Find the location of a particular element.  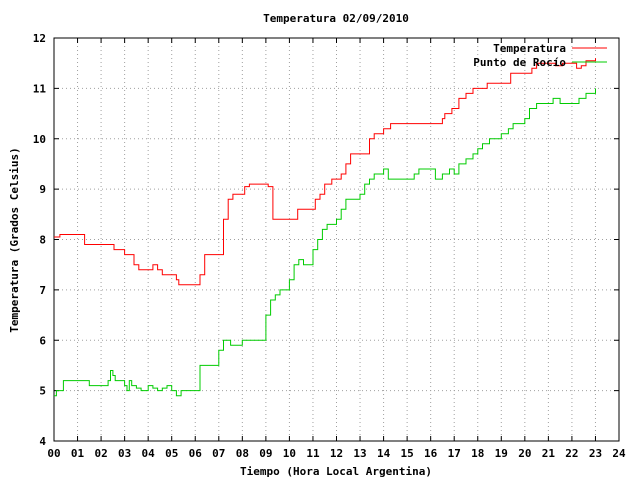

x-tick-label: 02 is located at coordinates (100, 453).